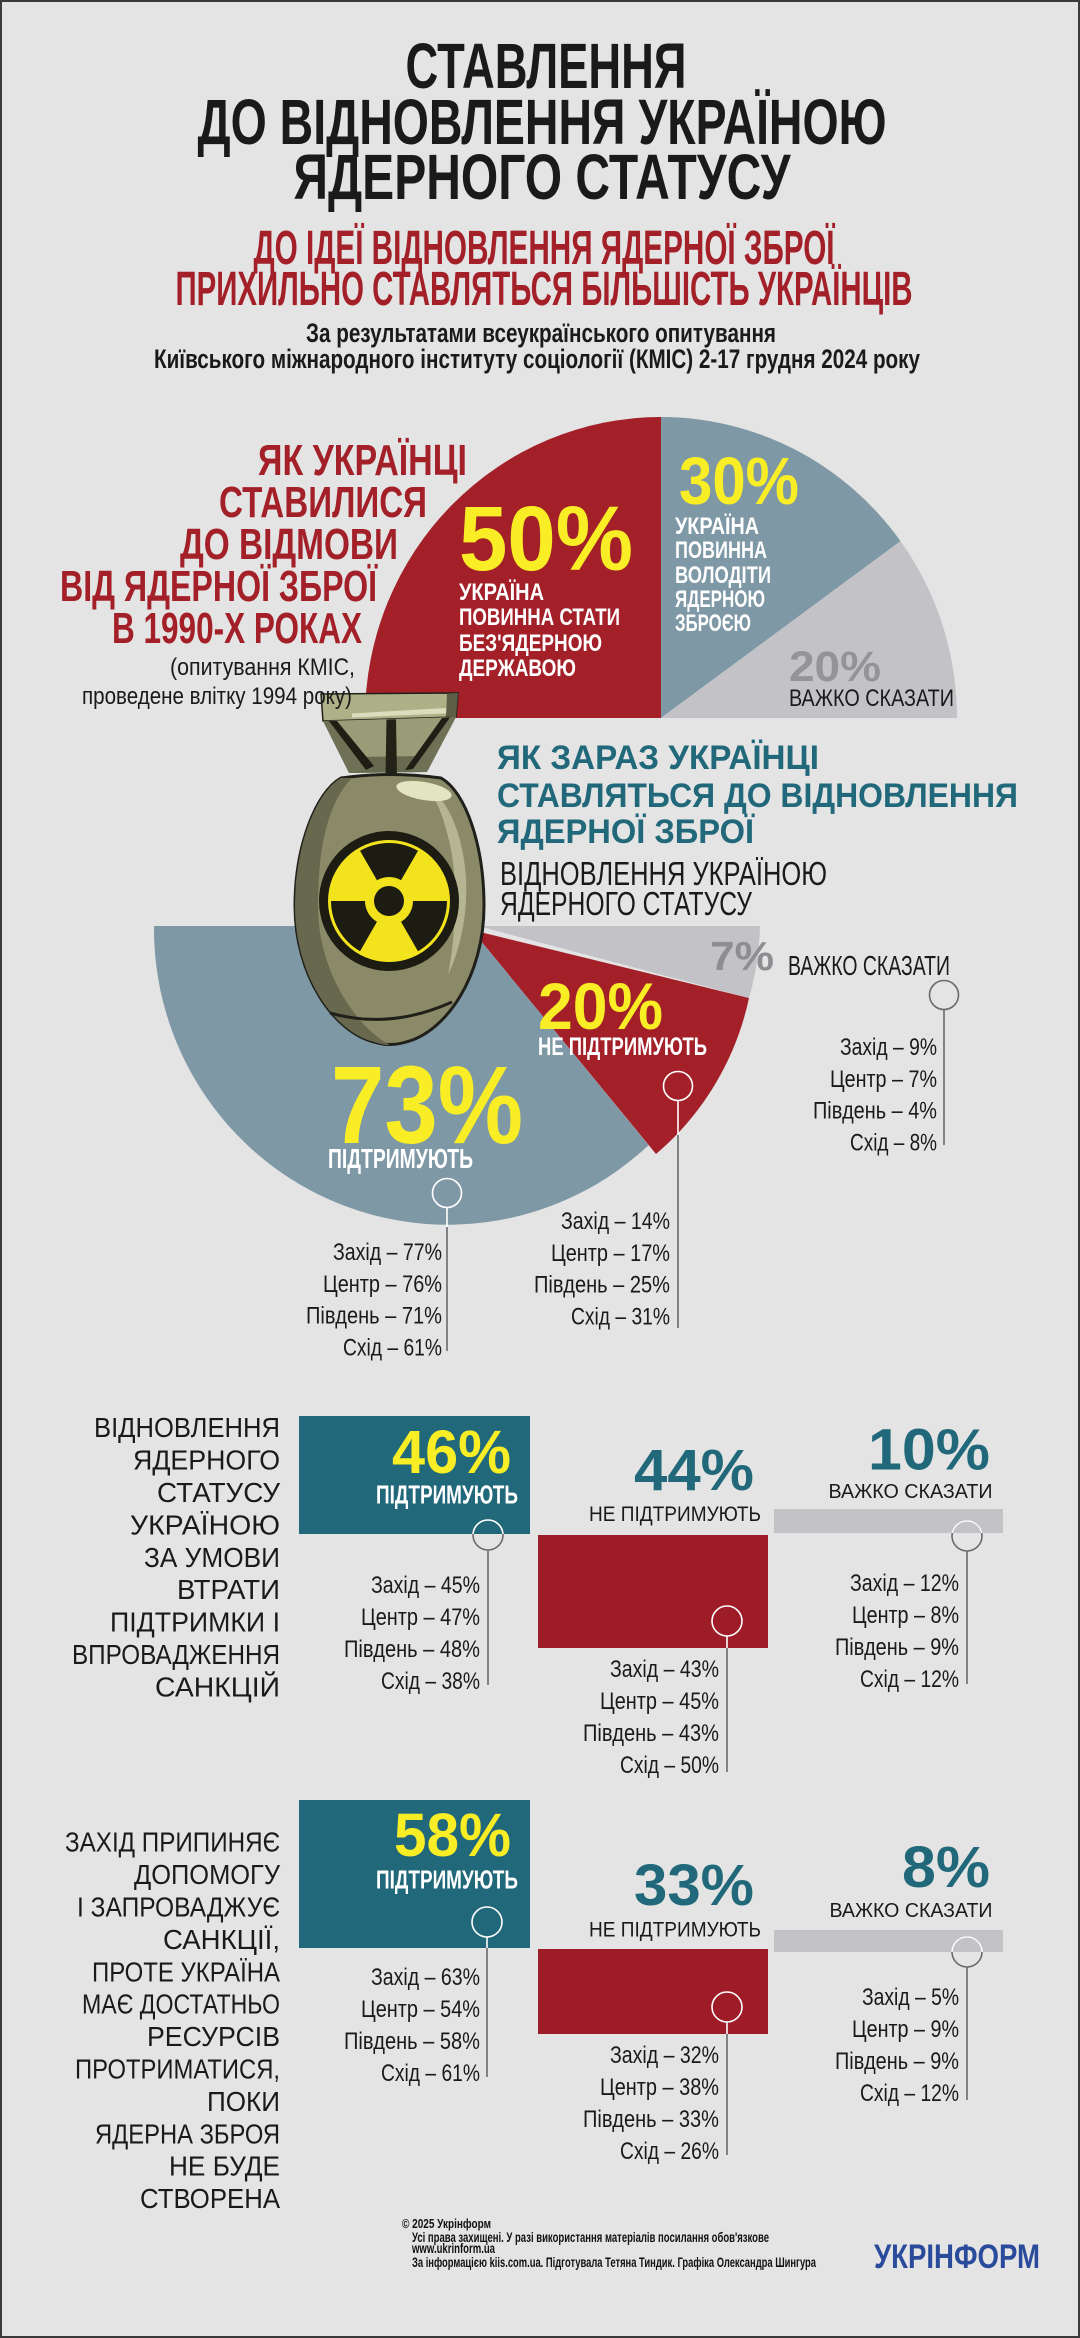 Image resolution: width=1080 pixels, height=2338 pixels. Describe the element at coordinates (452, 1835) in the screenshot. I see `svg-text: 58%` at that location.